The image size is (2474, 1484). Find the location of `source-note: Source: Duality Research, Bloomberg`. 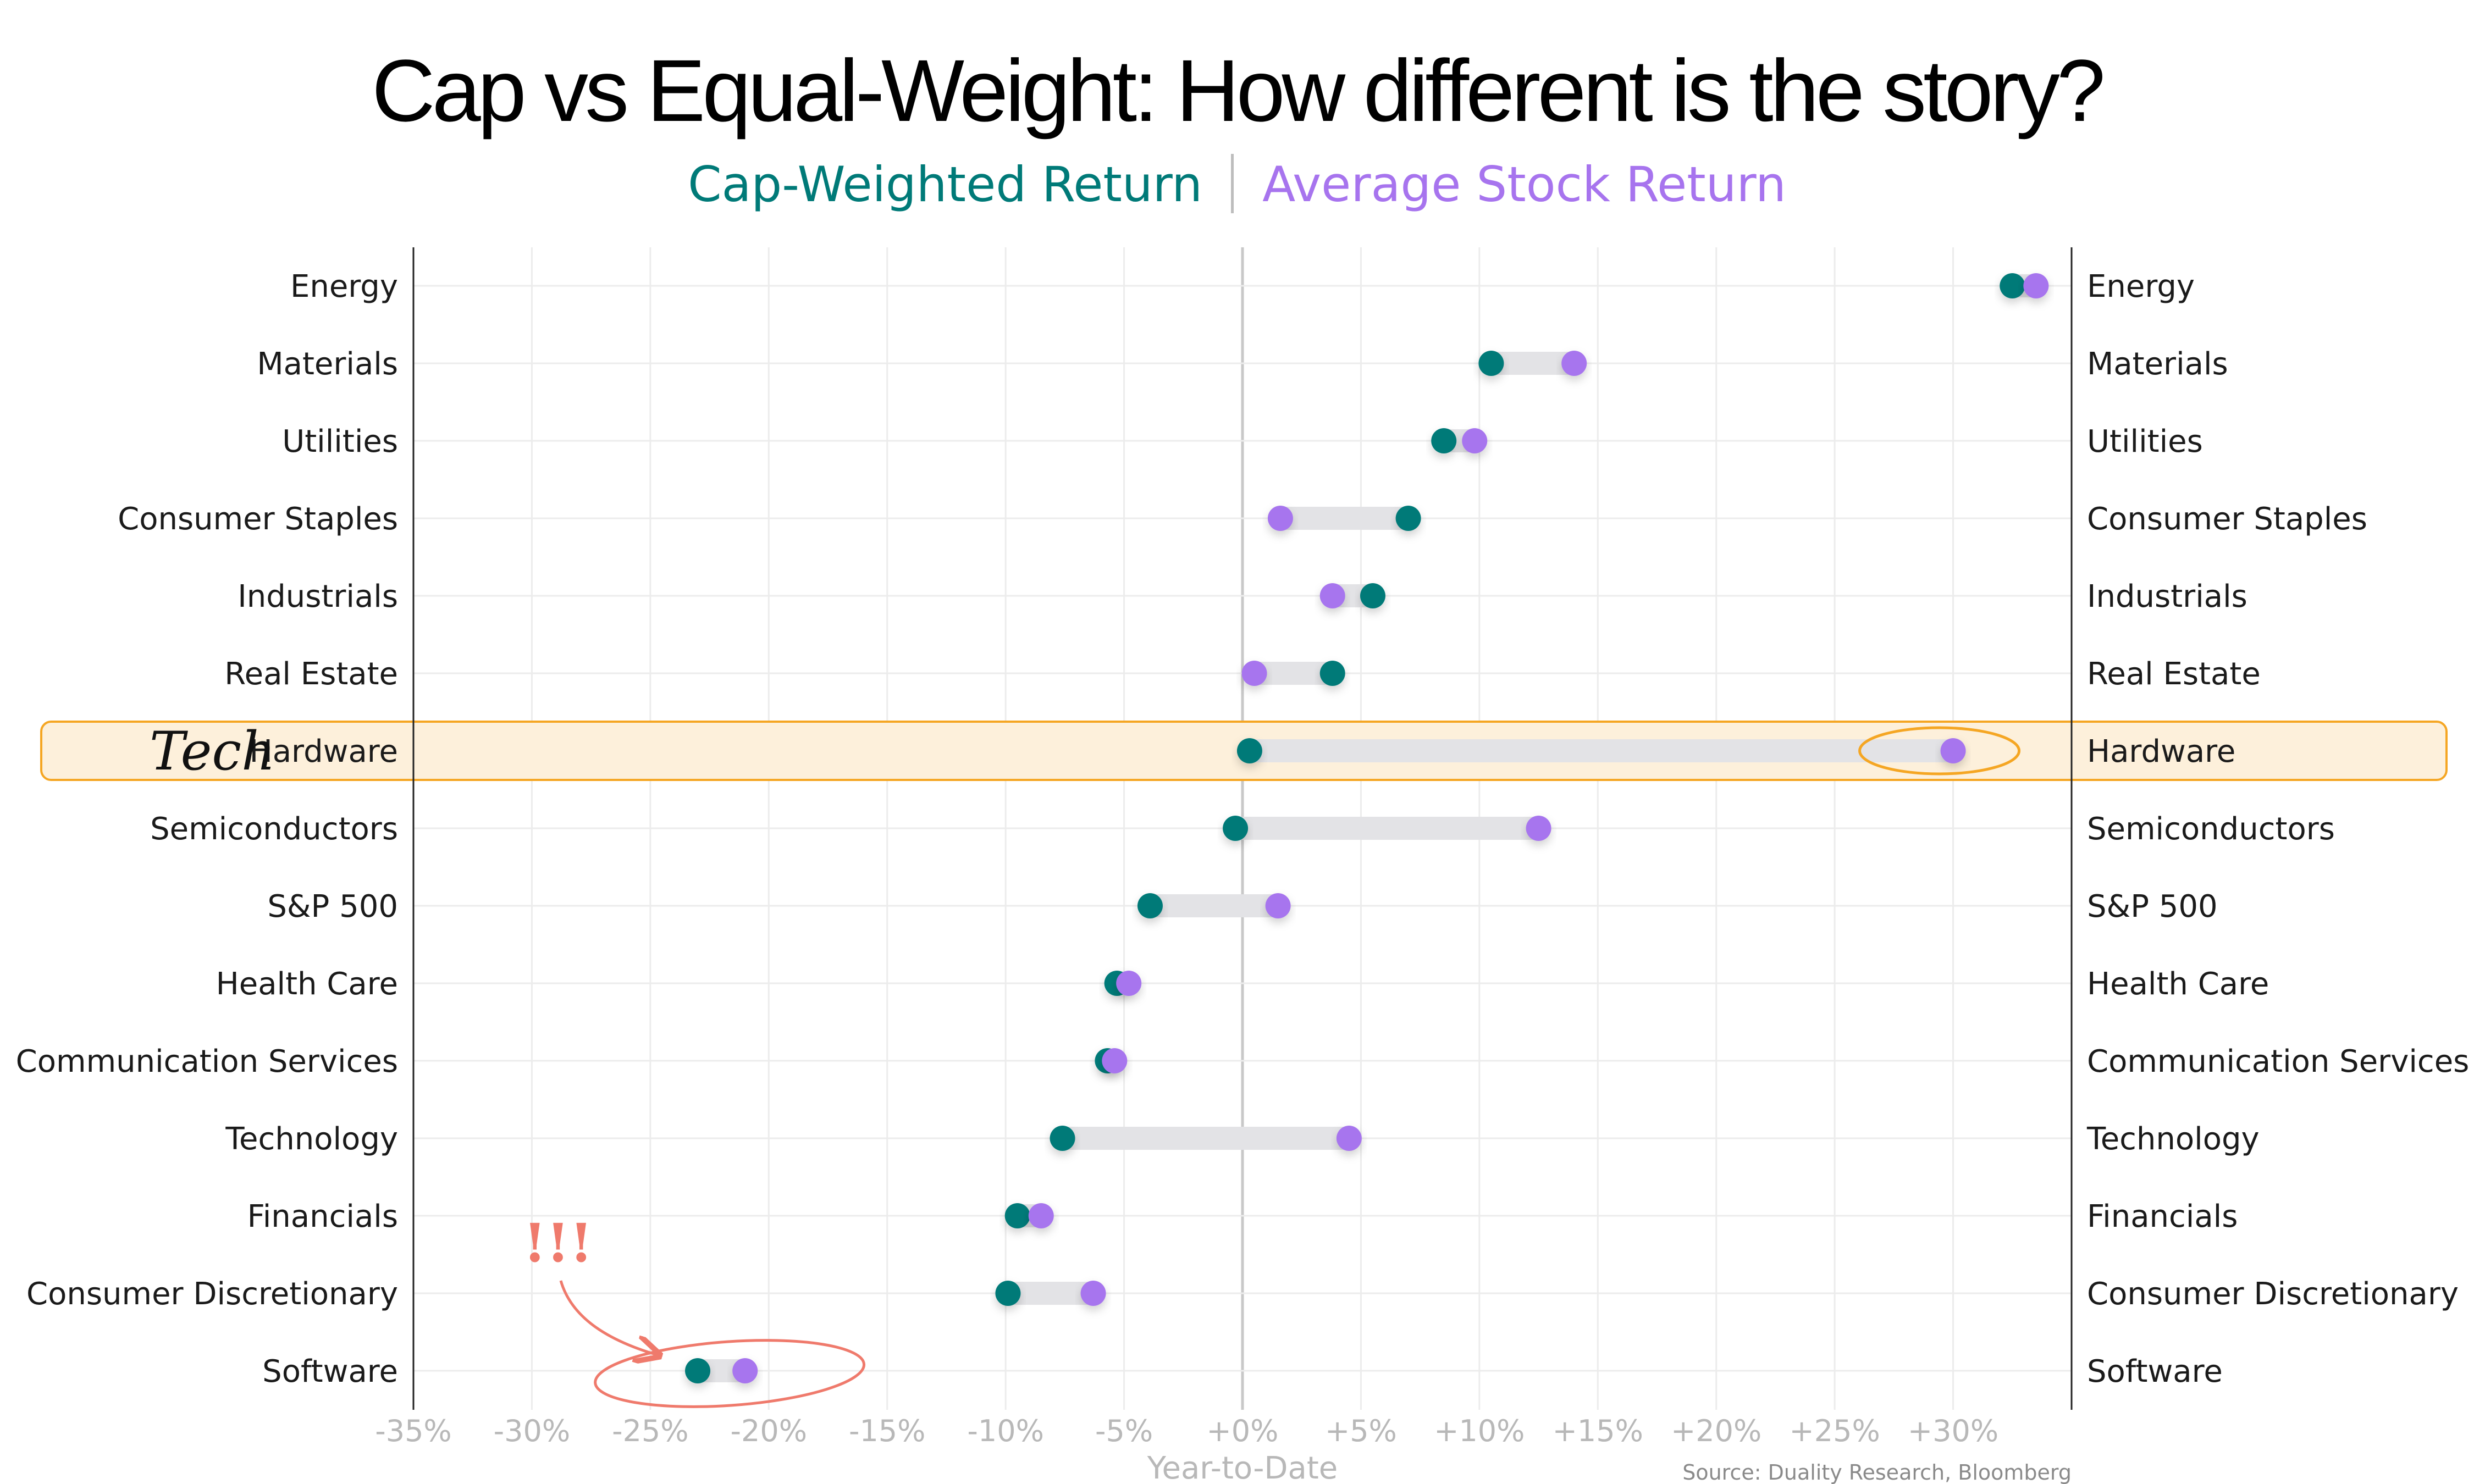

source-note: Source: Duality Research, Bloomberg is located at coordinates (1877, 1472).